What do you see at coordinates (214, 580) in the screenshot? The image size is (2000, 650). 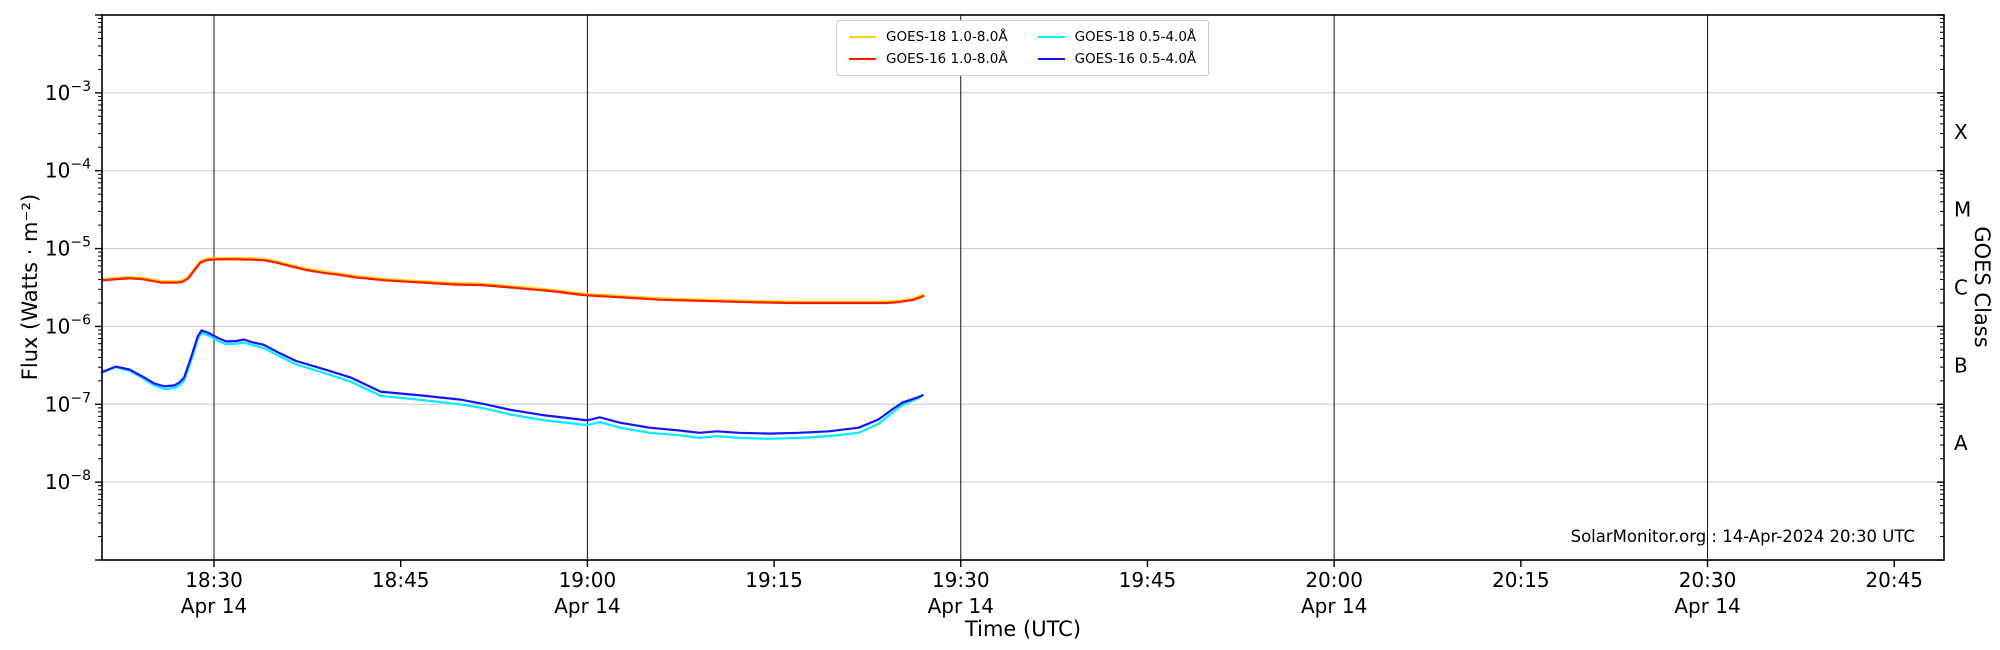 I see `x-tick-label: 18:30` at bounding box center [214, 580].